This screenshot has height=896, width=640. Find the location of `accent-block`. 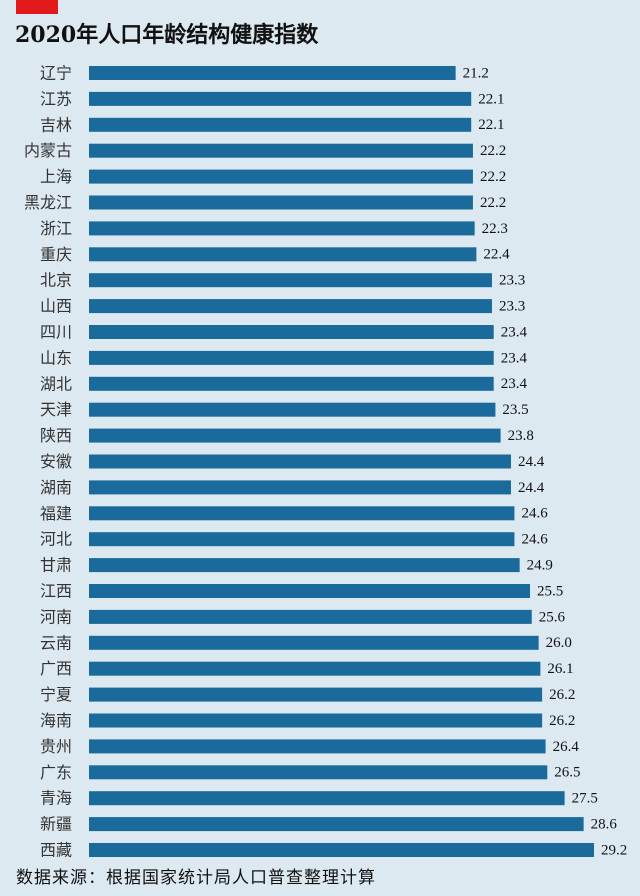

accent-block is located at coordinates (37, 7).